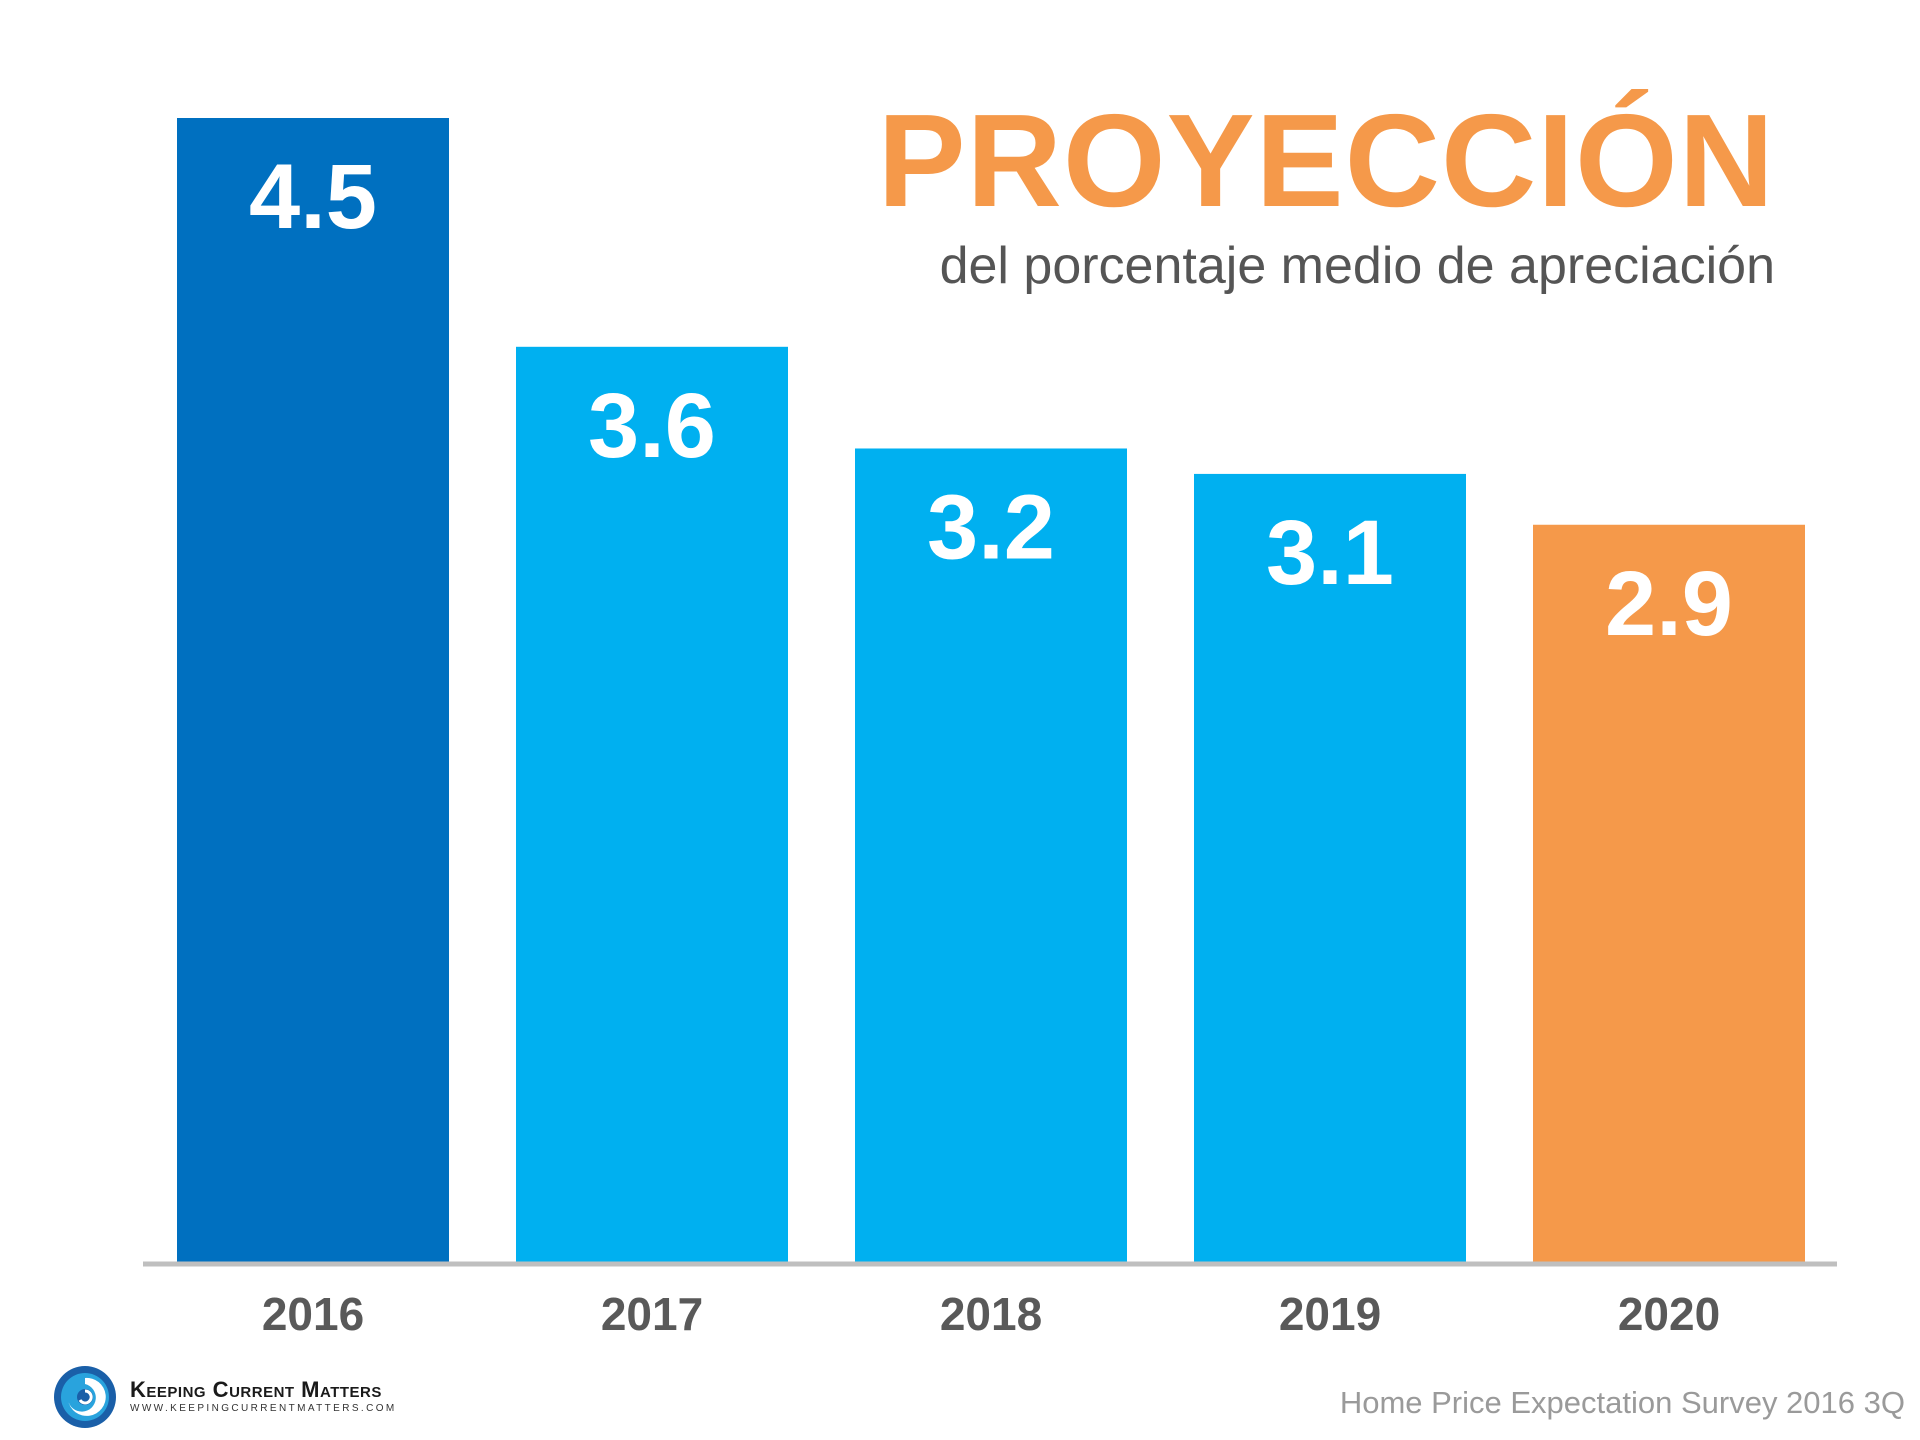  I want to click on bar-2020, so click(1669, 893).